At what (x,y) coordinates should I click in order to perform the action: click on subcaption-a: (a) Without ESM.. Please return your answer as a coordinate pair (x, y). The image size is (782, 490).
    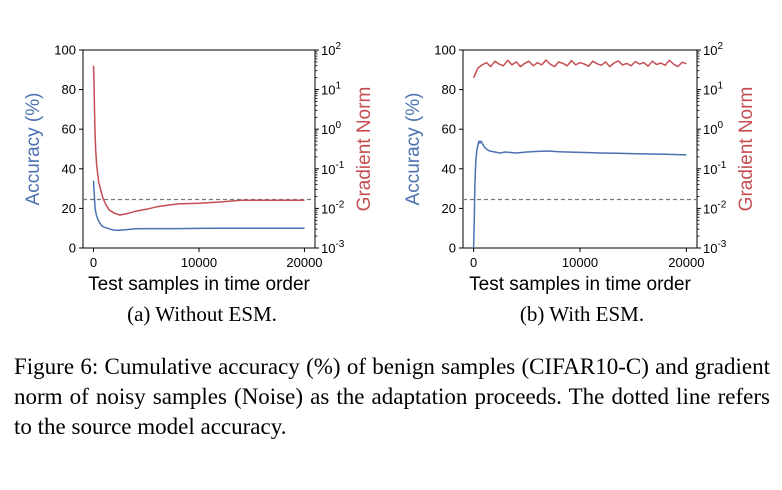
    Looking at the image, I should click on (202, 314).